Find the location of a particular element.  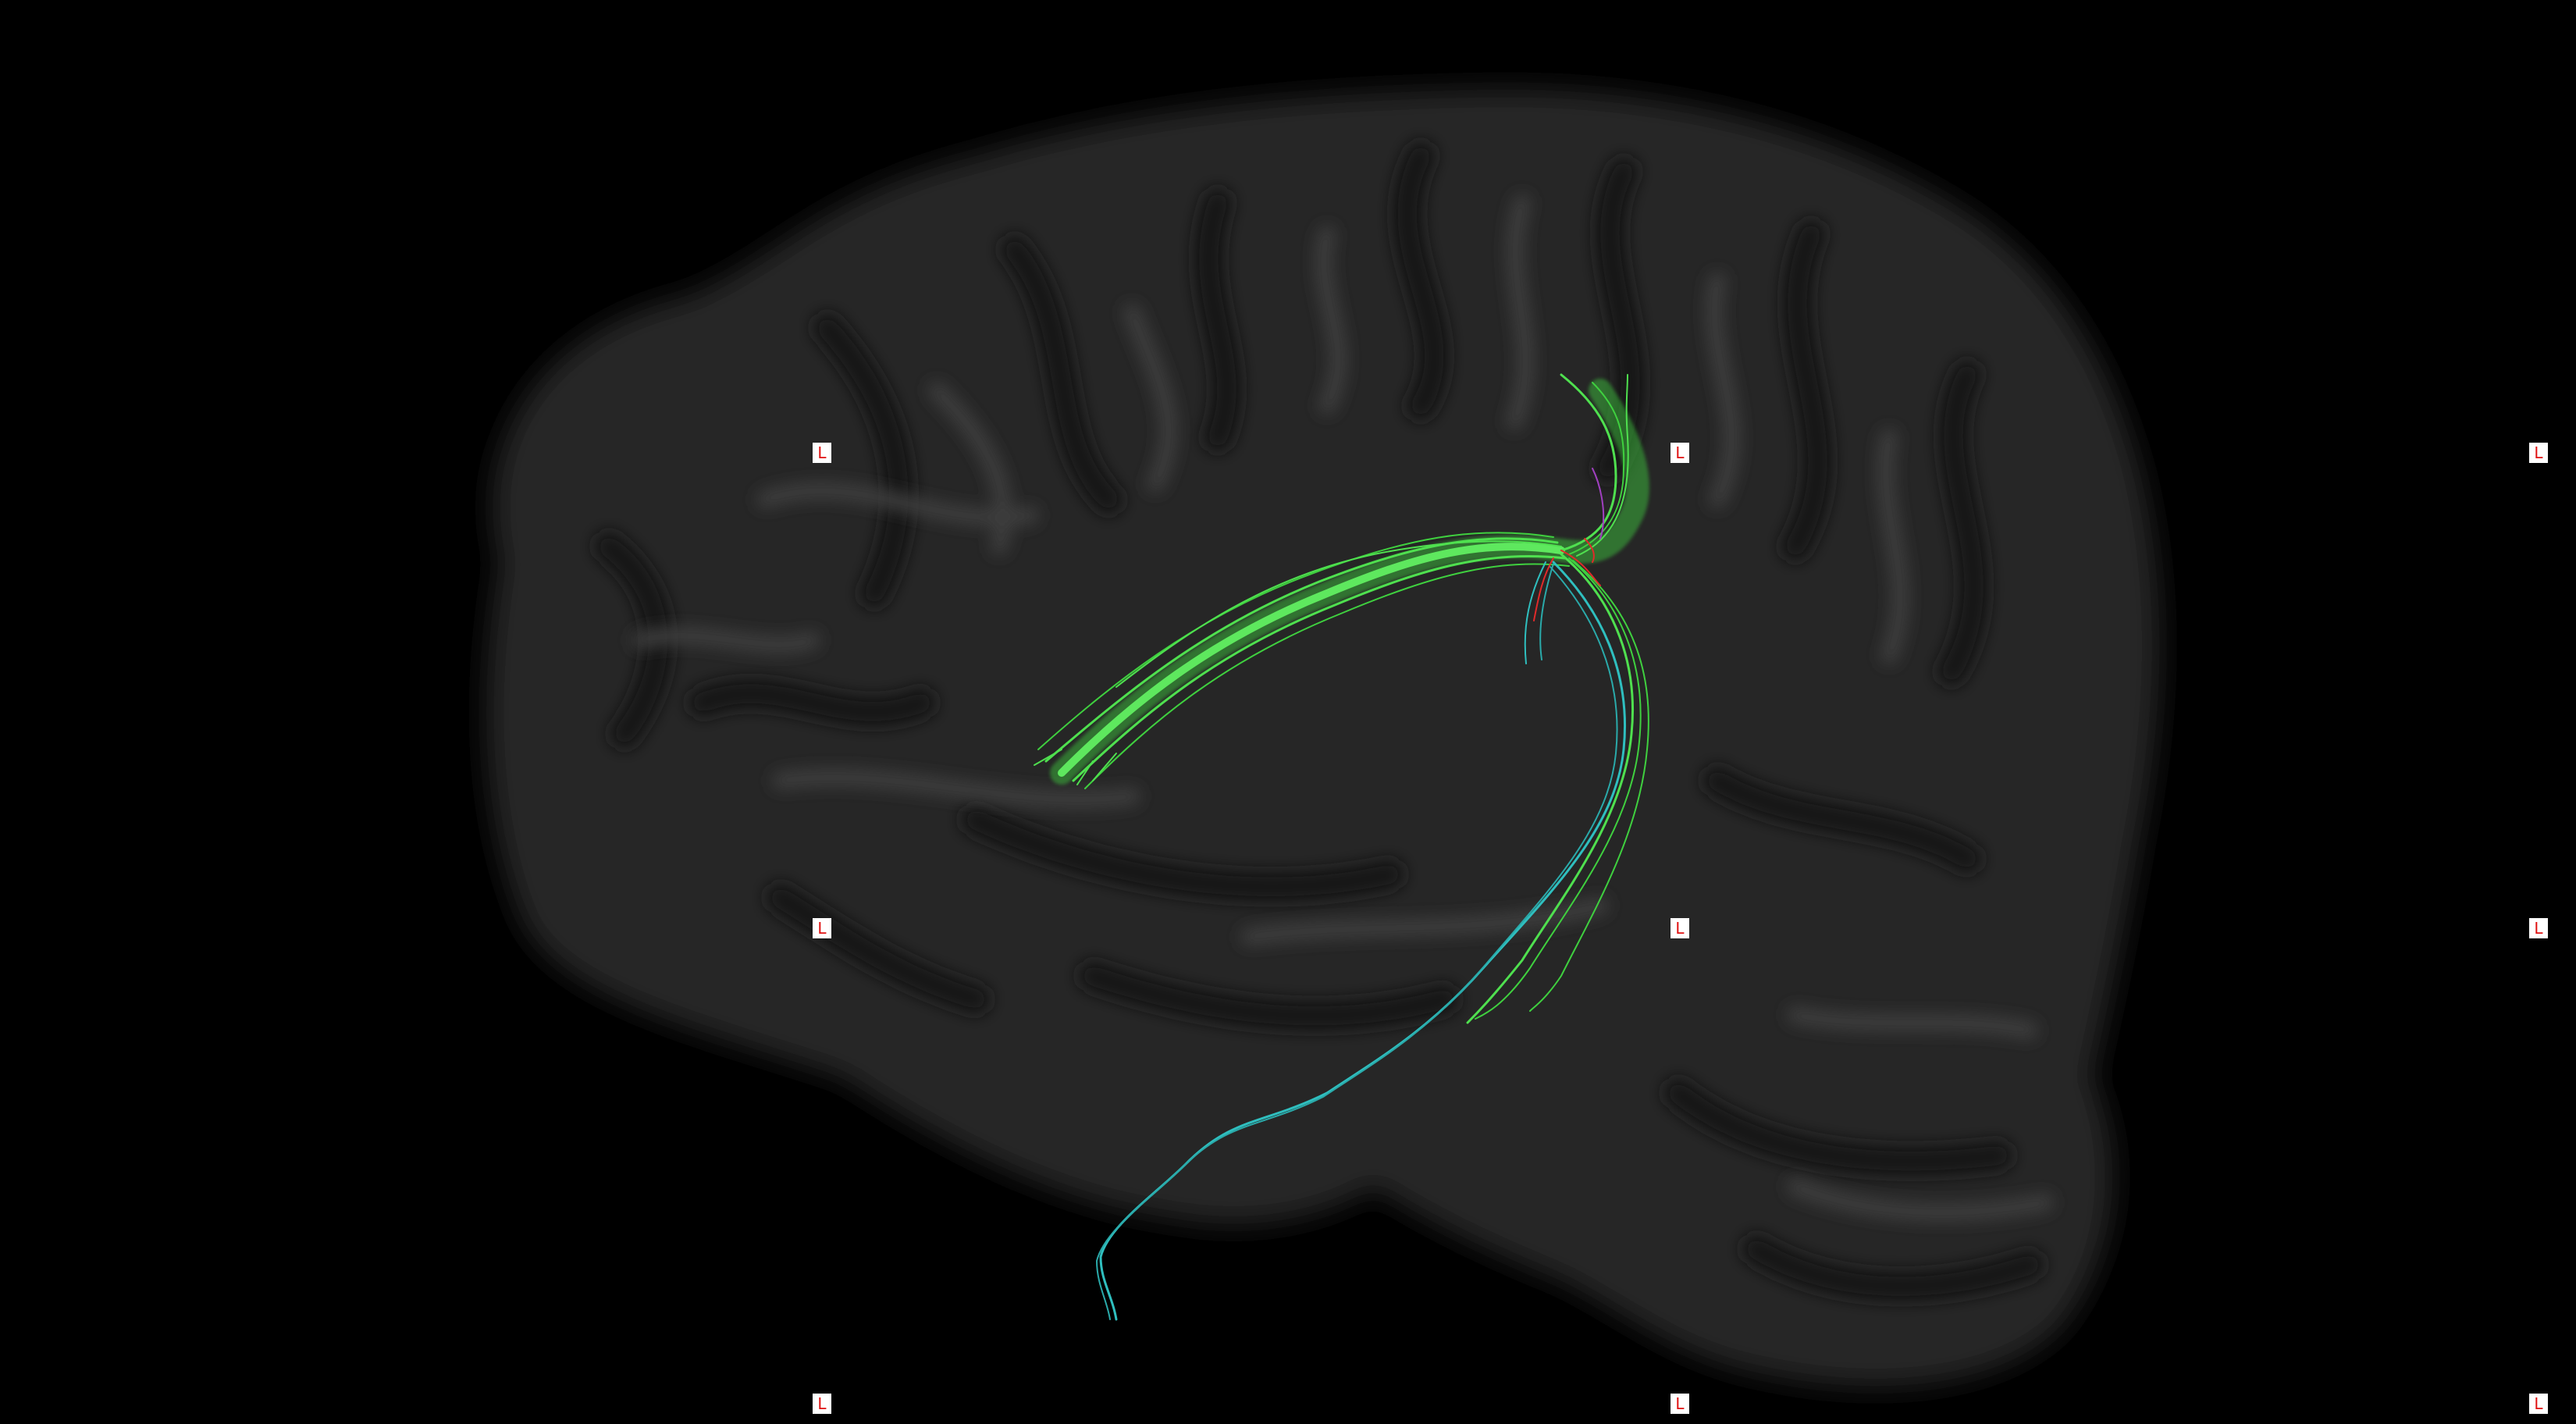

orientation-marker-middle-right: L is located at coordinates (2538, 928).